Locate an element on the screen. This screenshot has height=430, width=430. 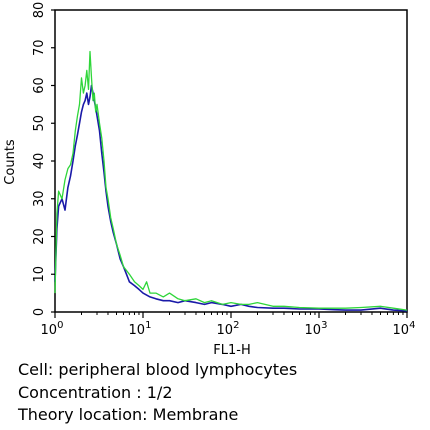
y-tick-label: 60 is located at coordinates (39, 85).